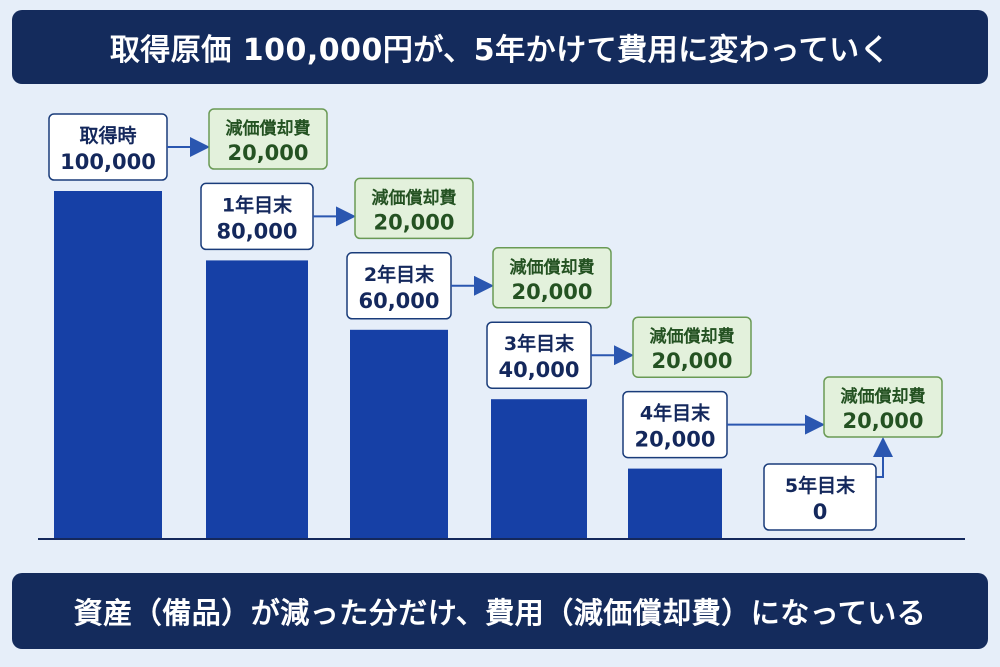  Describe the element at coordinates (267, 153) in the screenshot. I see `expense-value-0: 20,000` at that location.